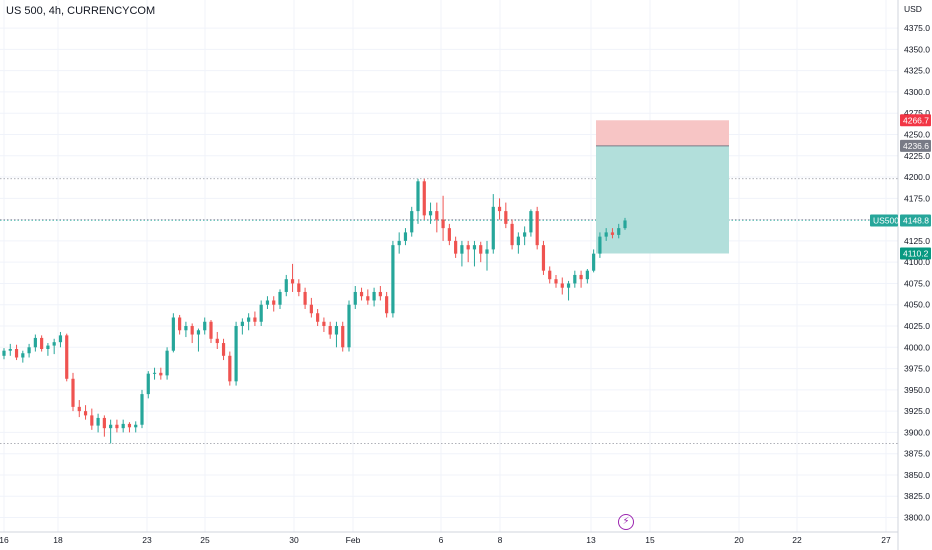 The height and width of the screenshot is (550, 932). Describe the element at coordinates (81, 11) in the screenshot. I see `symbol-title: US 500, 4h, CURRENCYCOM` at that location.